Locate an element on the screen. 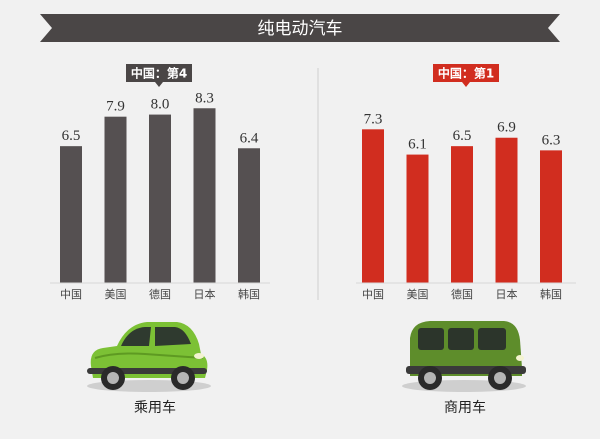  category-label-1-1: 美国 is located at coordinates (418, 294).